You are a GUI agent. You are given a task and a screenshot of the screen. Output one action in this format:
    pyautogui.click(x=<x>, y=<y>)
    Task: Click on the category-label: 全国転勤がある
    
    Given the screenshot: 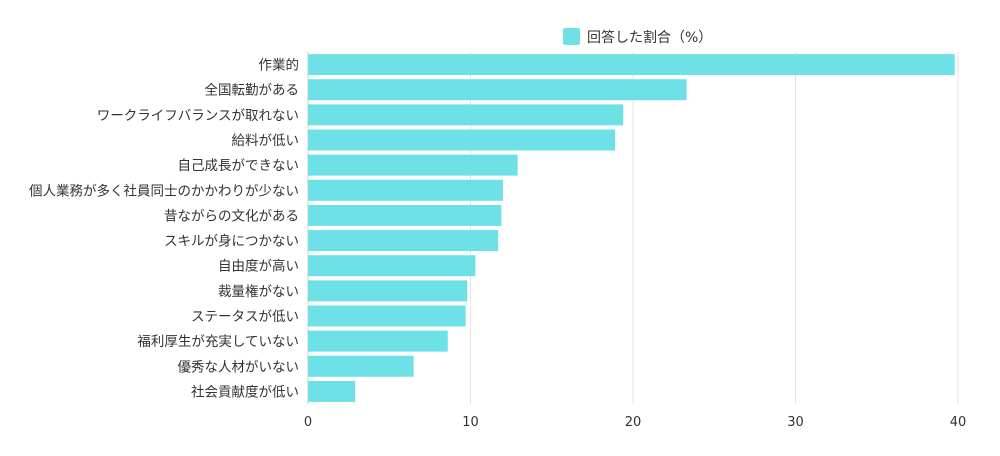 What is the action you would take?
    pyautogui.click(x=252, y=90)
    